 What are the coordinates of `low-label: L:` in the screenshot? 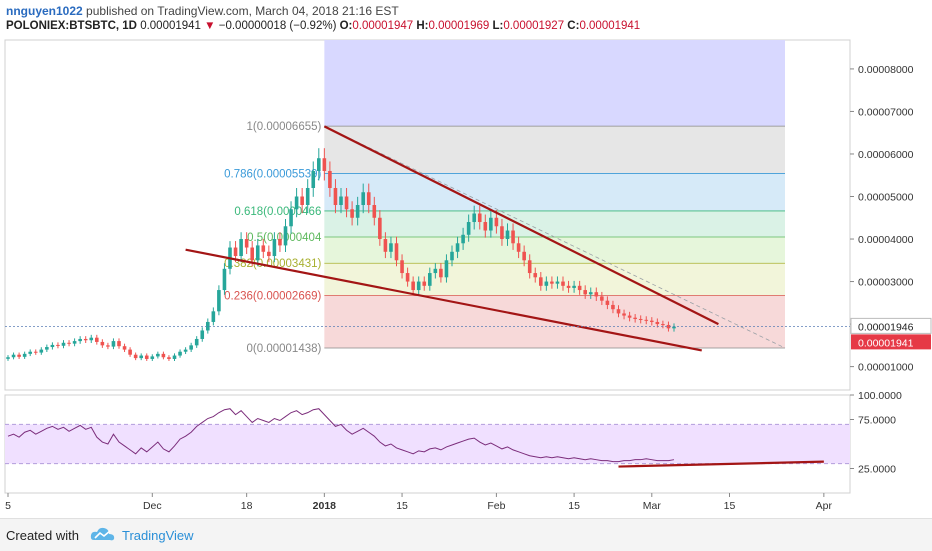 It's located at (498, 26).